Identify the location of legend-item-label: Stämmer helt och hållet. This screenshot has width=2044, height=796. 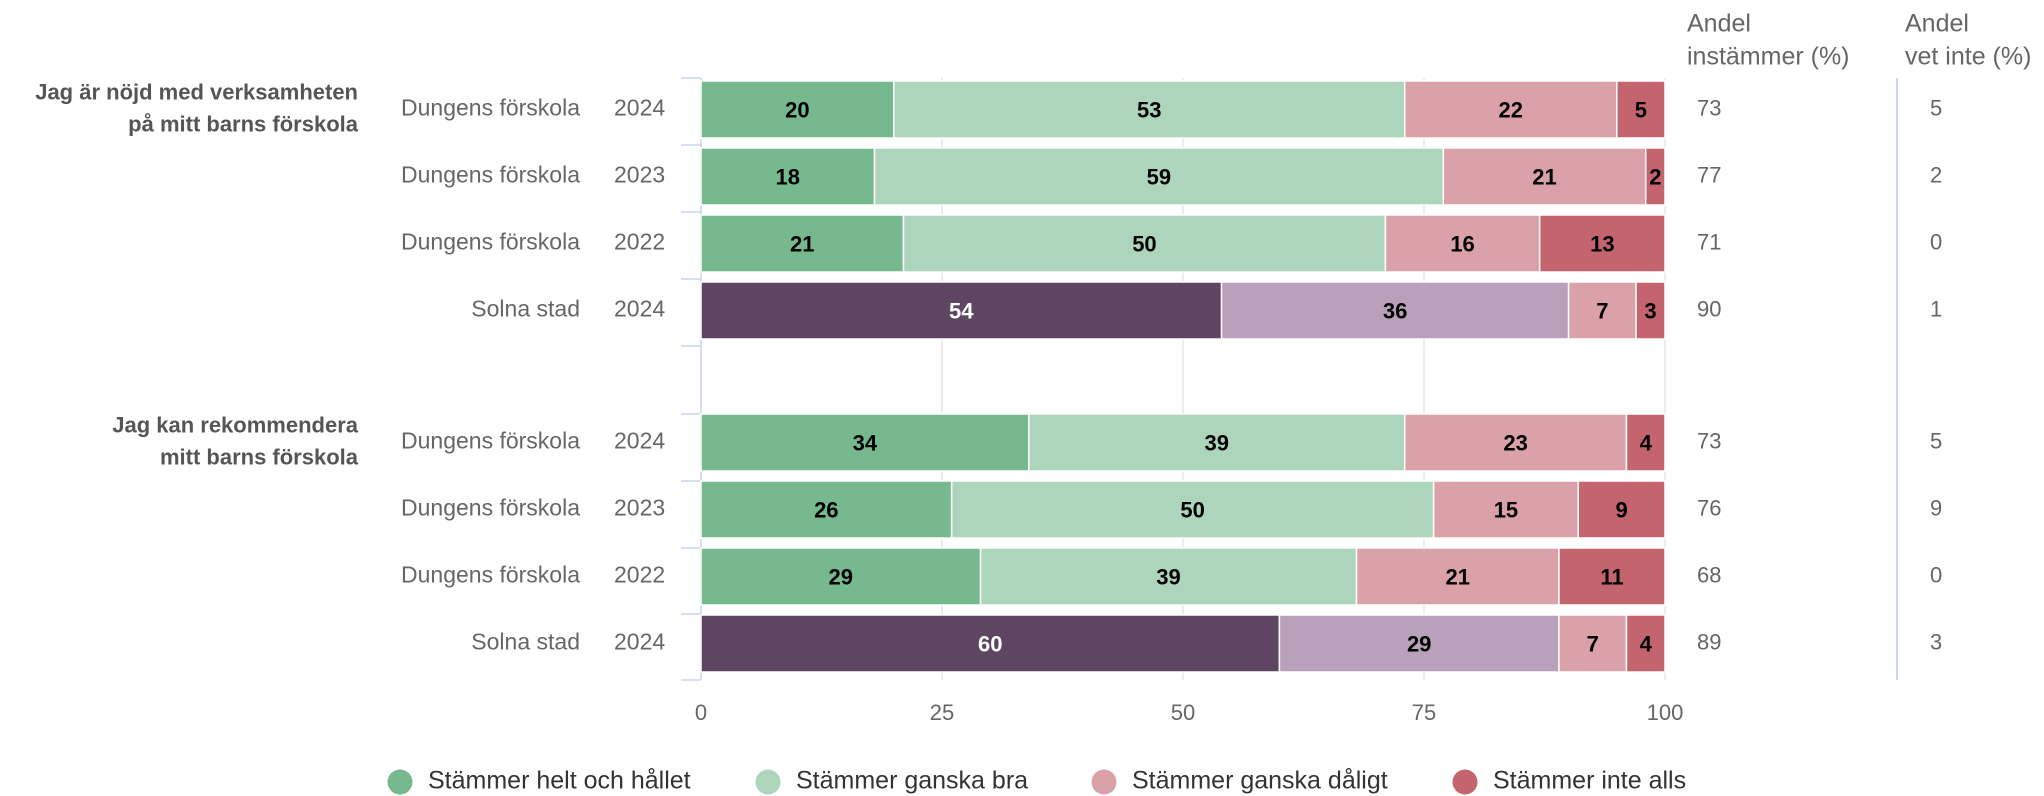
(559, 781).